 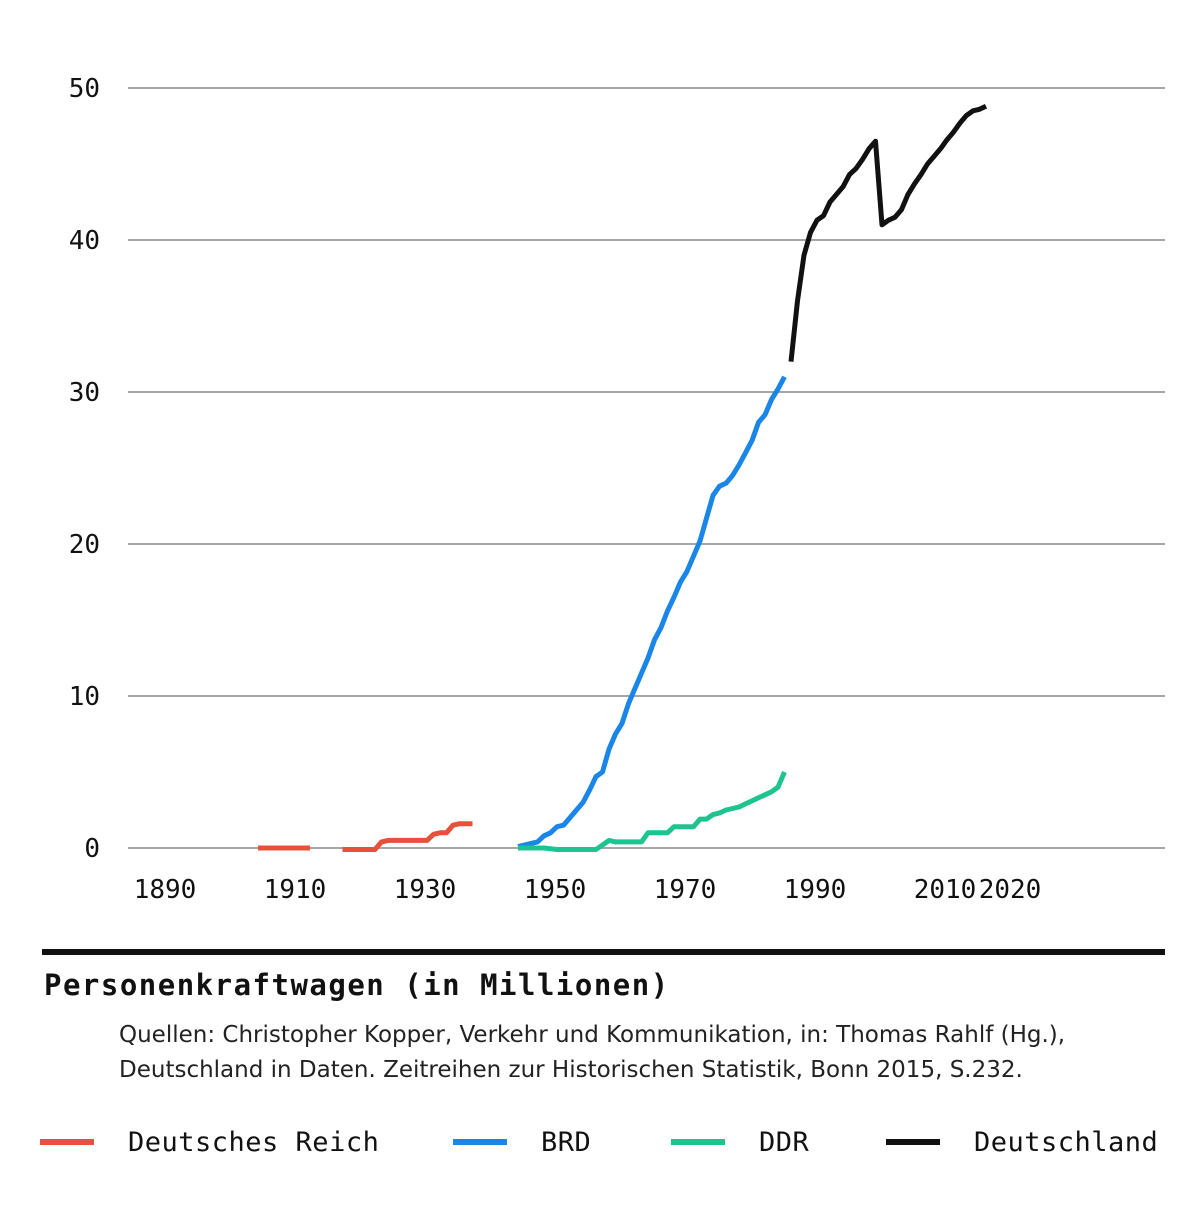 What do you see at coordinates (815, 890) in the screenshot?
I see `x-tick-label: 1990` at bounding box center [815, 890].